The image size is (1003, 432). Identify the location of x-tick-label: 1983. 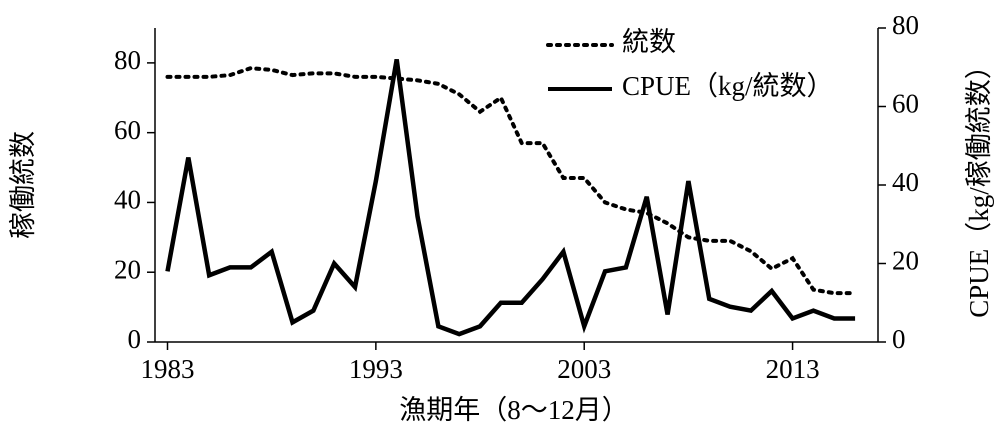
(168, 369).